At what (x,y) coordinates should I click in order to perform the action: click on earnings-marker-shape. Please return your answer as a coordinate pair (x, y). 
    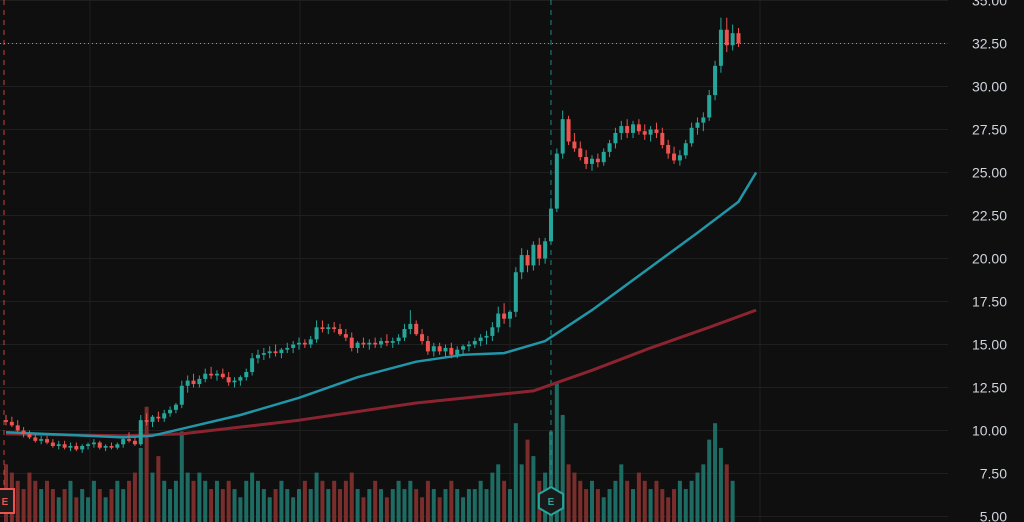
    Looking at the image, I should click on (7, 501).